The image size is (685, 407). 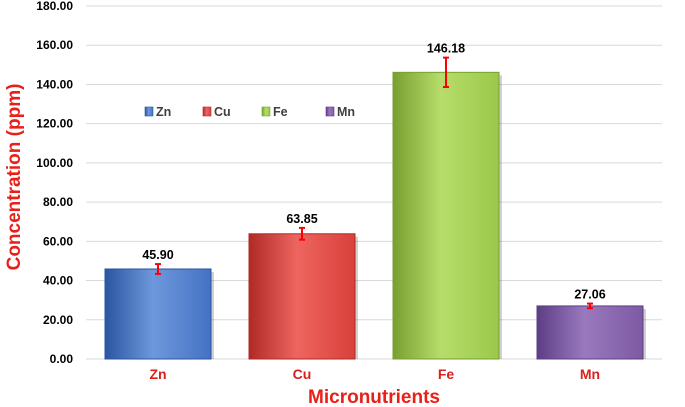 What do you see at coordinates (374, 374) in the screenshot?
I see `x-axis-category-labels: Zn Cu Fe Mn` at bounding box center [374, 374].